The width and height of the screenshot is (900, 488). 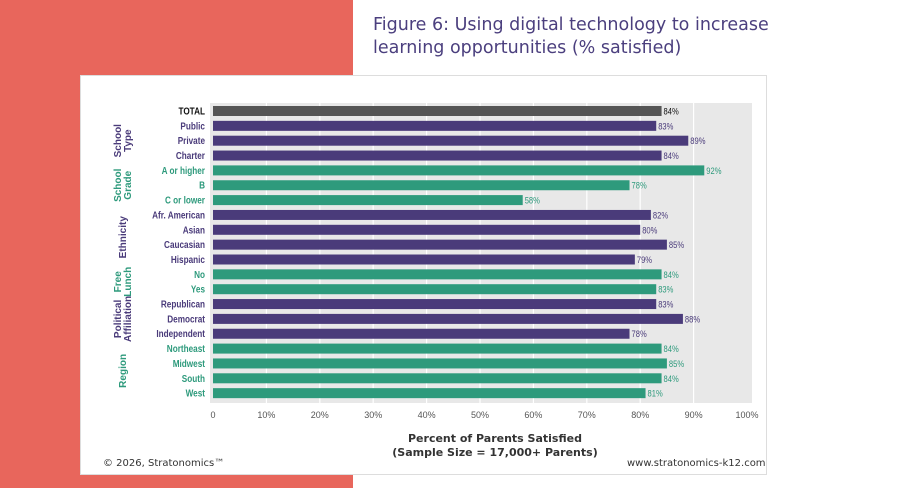 I want to click on category-label: South, so click(x=194, y=378).